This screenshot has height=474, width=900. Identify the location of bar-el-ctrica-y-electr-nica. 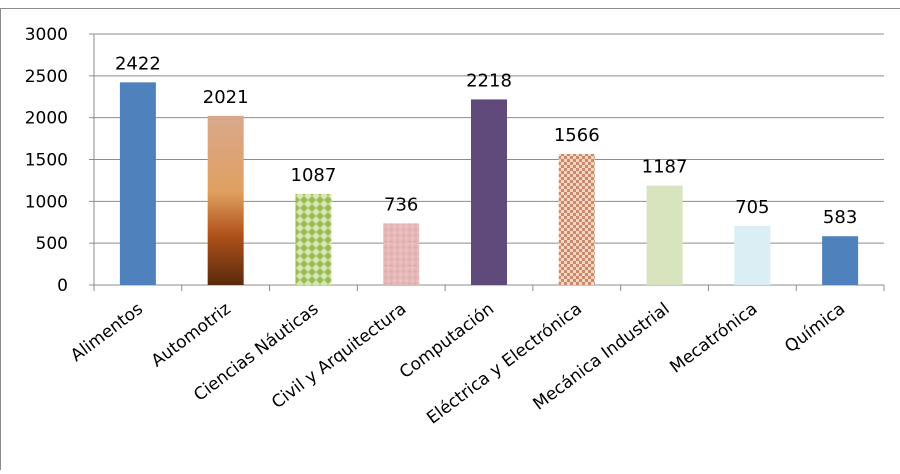
(576, 219).